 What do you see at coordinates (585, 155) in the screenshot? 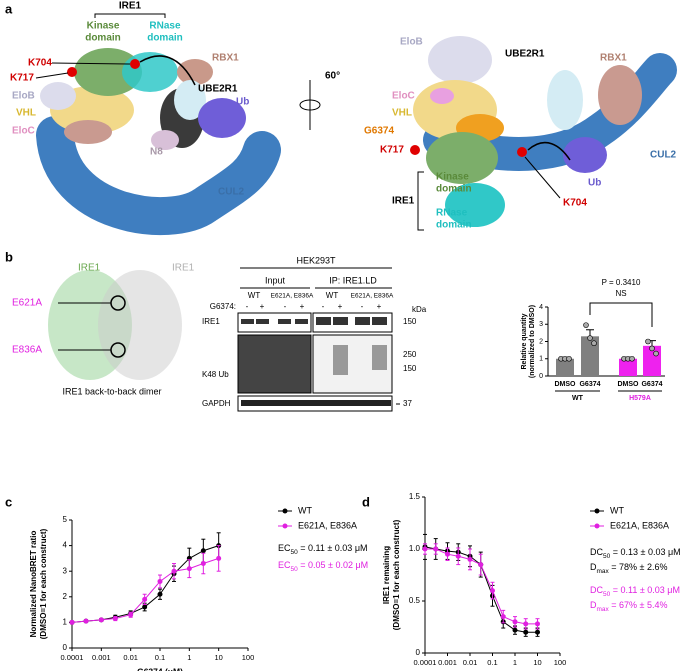
I see `ub-shape` at bounding box center [585, 155].